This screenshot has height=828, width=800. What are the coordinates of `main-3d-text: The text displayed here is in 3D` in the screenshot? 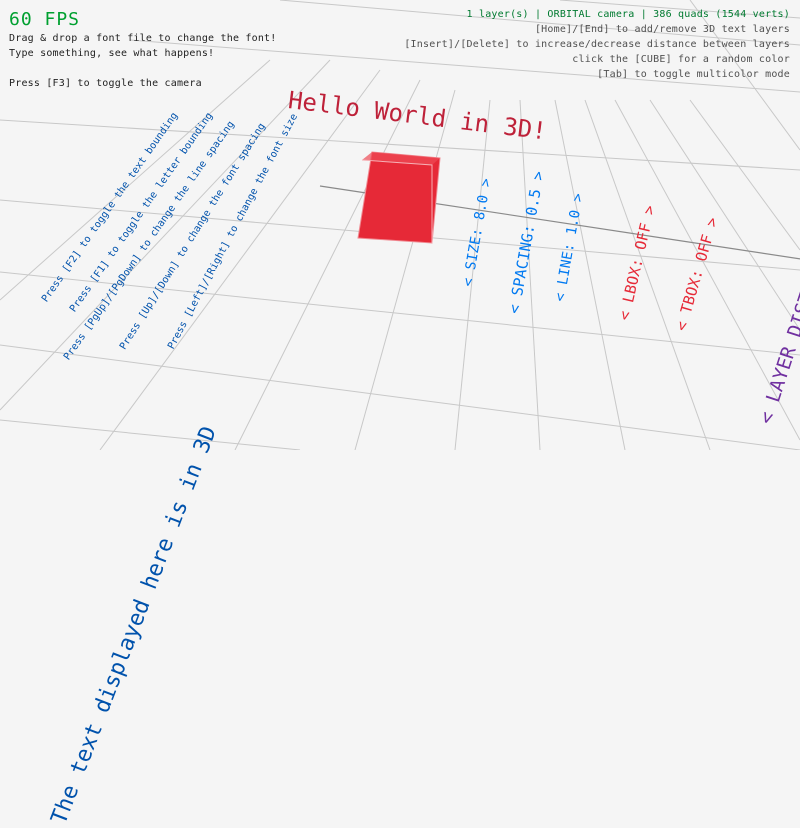 It's located at (134, 625).